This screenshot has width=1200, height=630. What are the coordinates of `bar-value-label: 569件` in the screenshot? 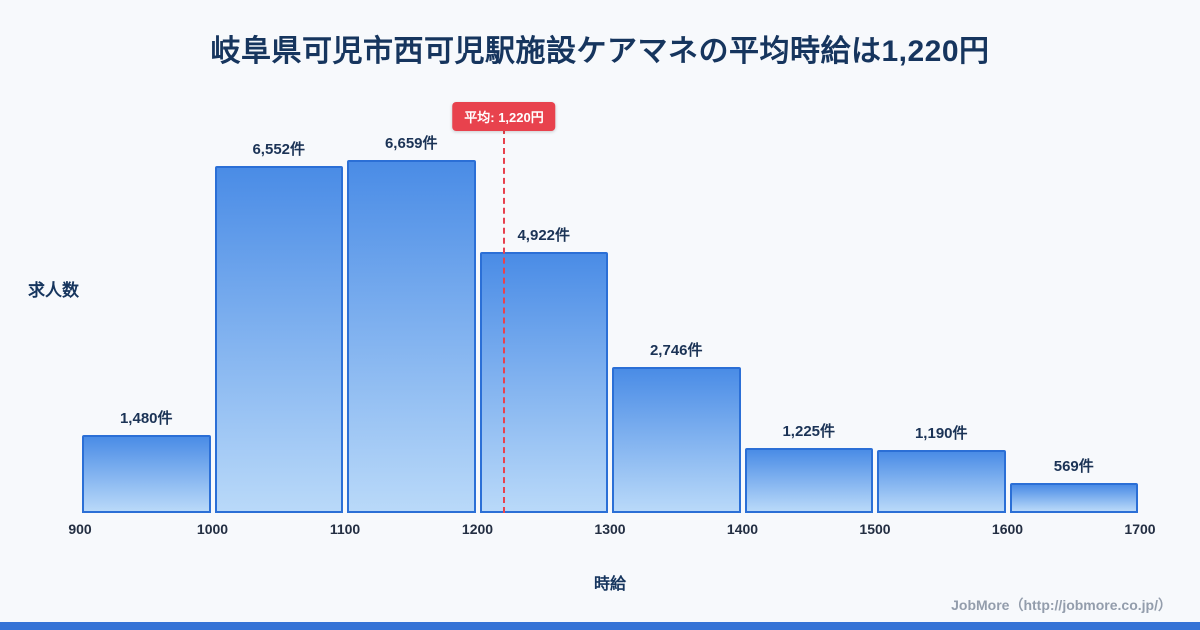 It's located at (1073, 466).